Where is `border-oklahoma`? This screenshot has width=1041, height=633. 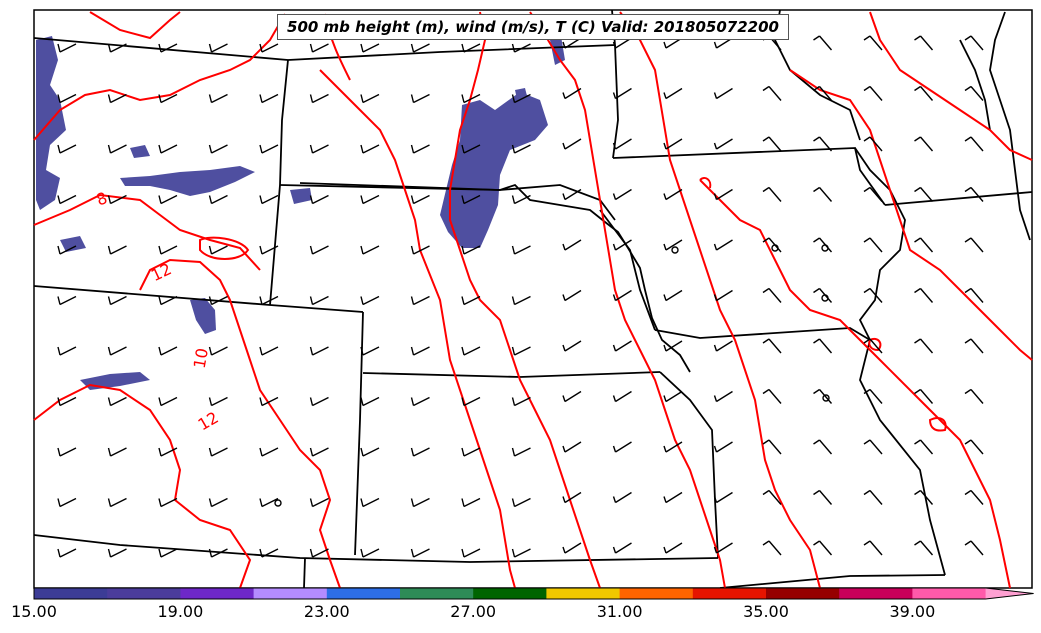 border-oklahoma is located at coordinates (376, 548).